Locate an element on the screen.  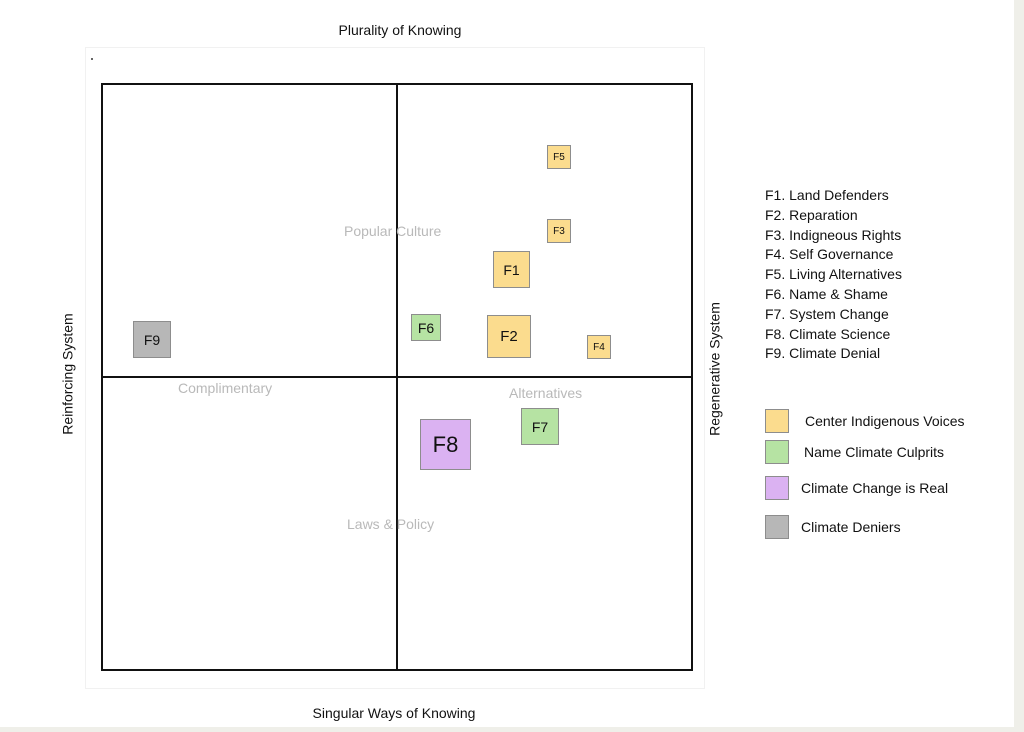
node-f5: F5 is located at coordinates (559, 157).